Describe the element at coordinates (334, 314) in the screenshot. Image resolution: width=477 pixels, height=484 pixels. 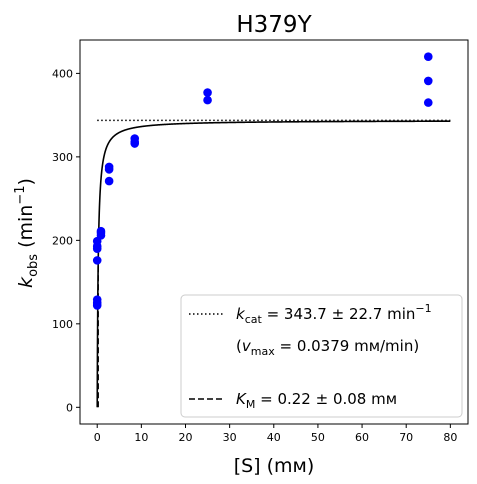
I see `legend-kcat-text: kcat = 343.7 ± 22.7 min−1` at that location.